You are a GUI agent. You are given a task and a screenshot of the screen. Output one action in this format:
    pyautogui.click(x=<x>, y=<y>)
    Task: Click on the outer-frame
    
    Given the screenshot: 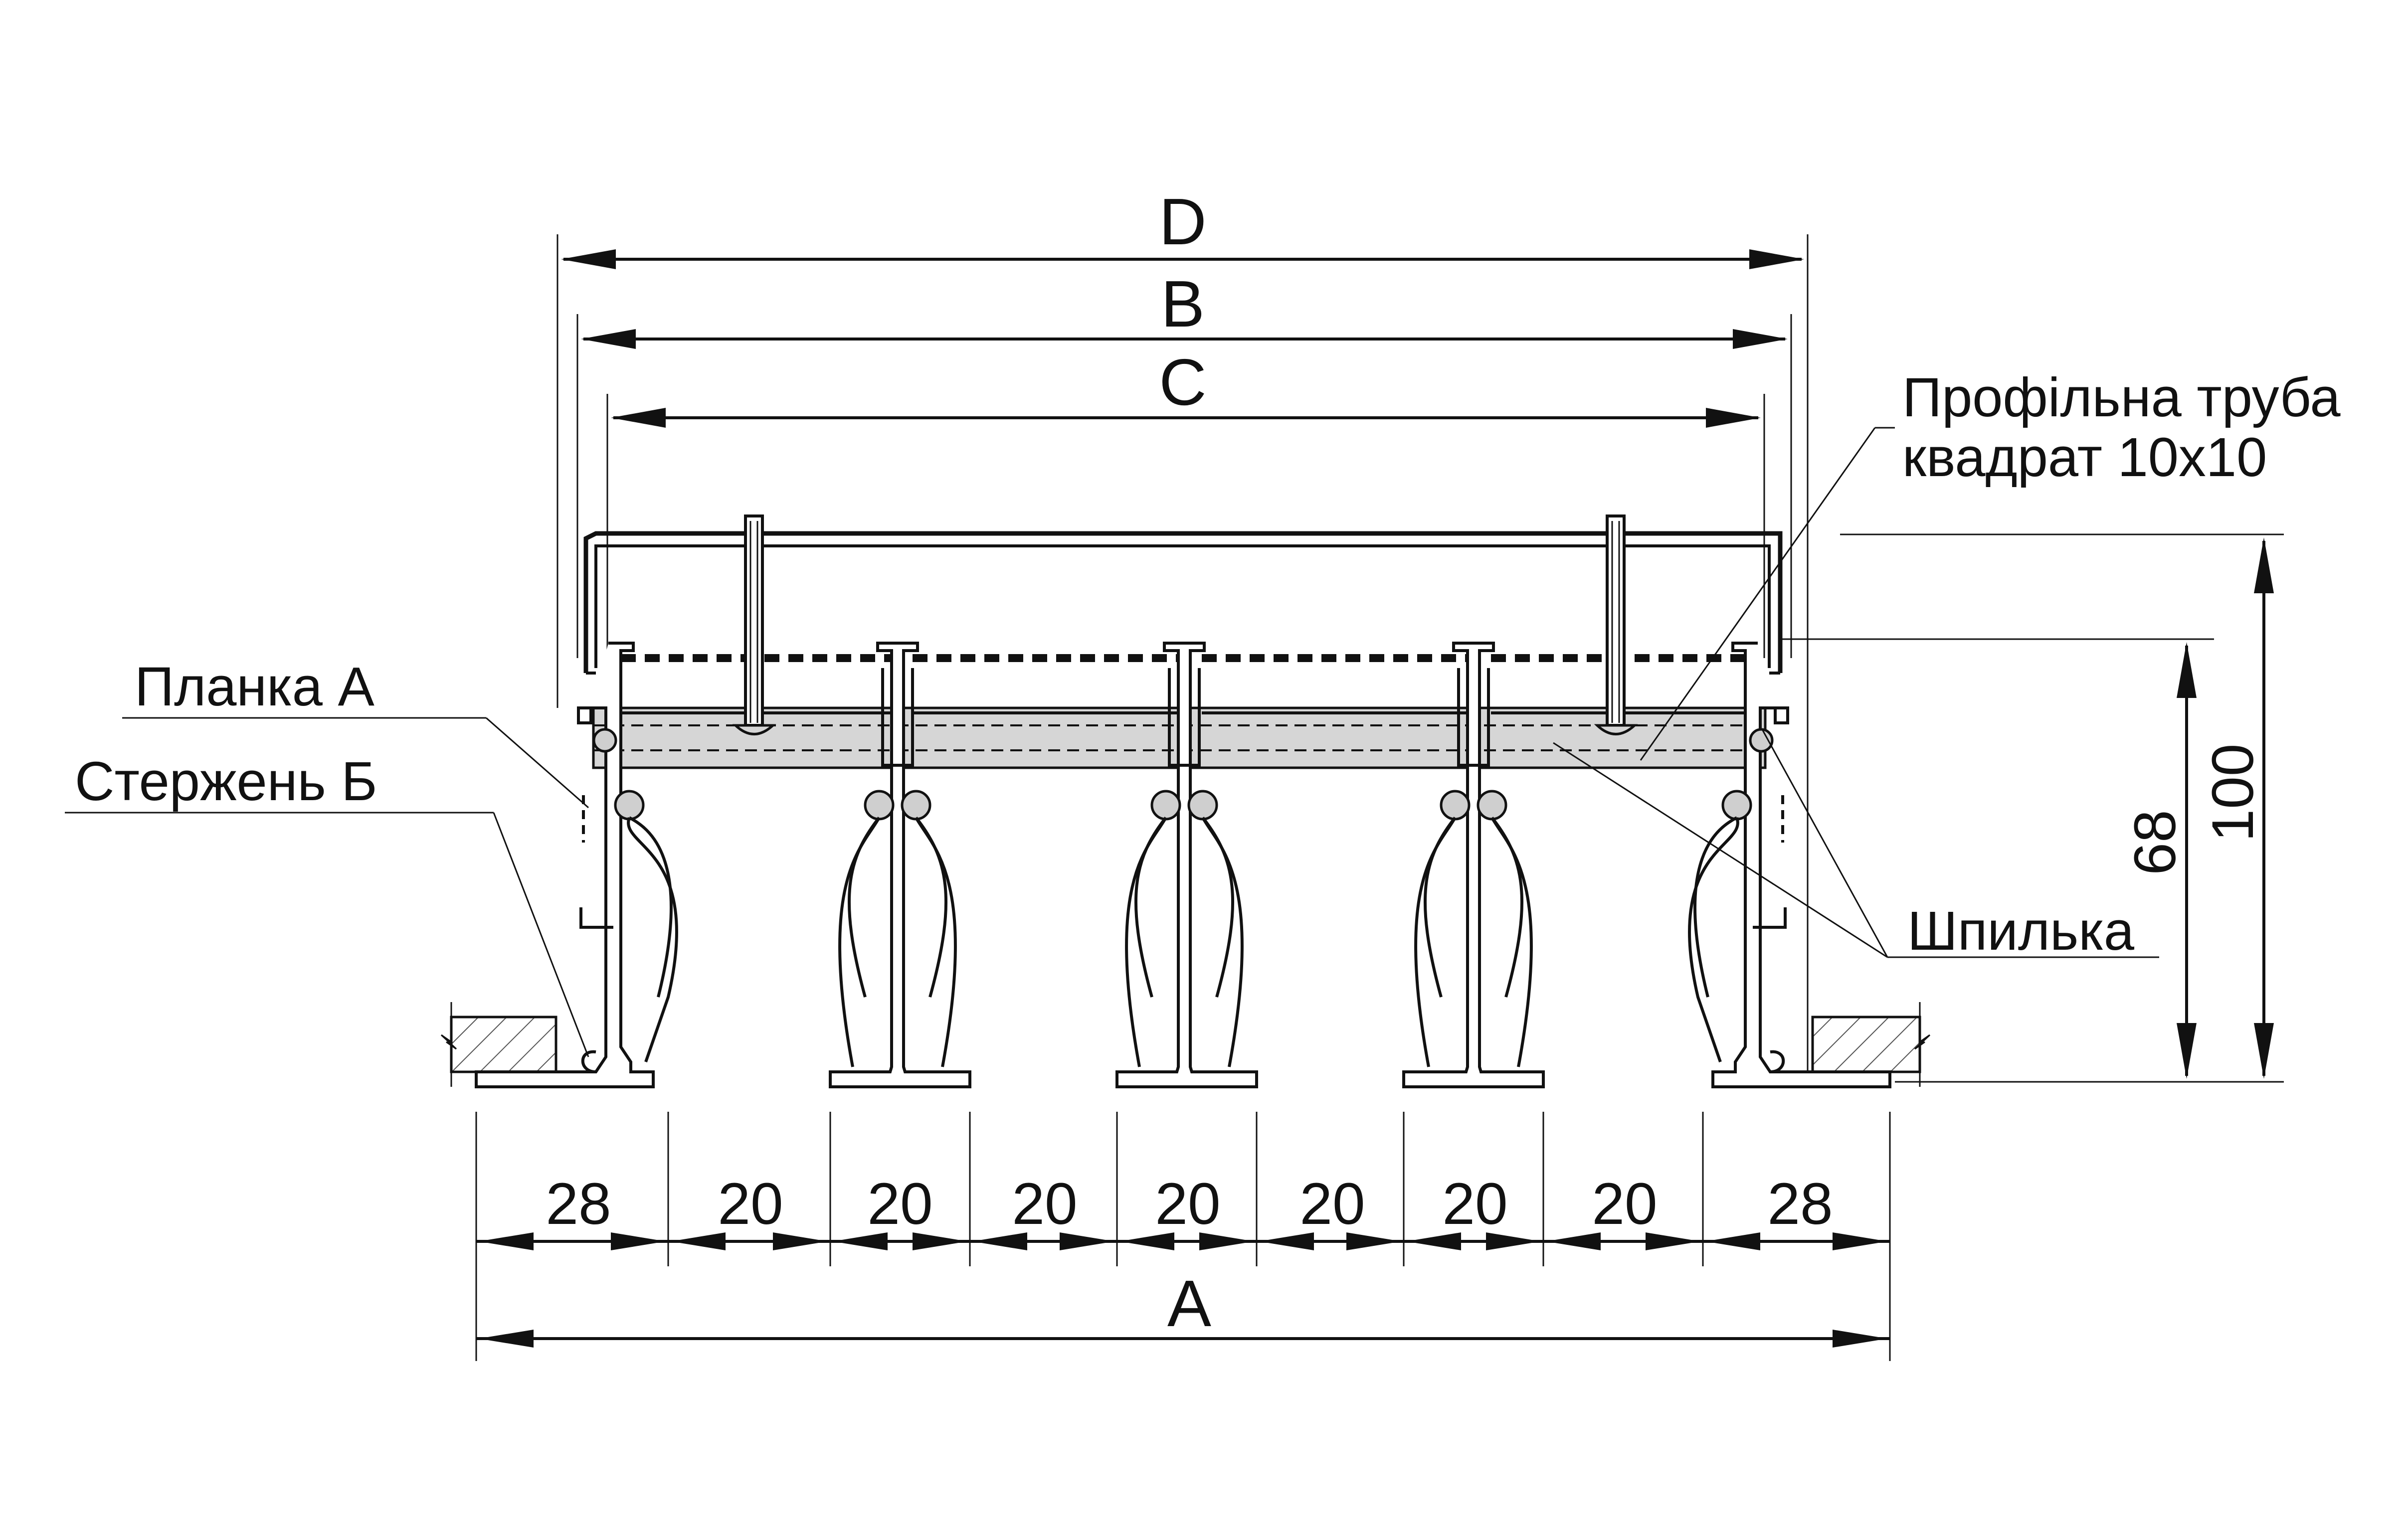 What is the action you would take?
    pyautogui.click(x=1183, y=603)
    